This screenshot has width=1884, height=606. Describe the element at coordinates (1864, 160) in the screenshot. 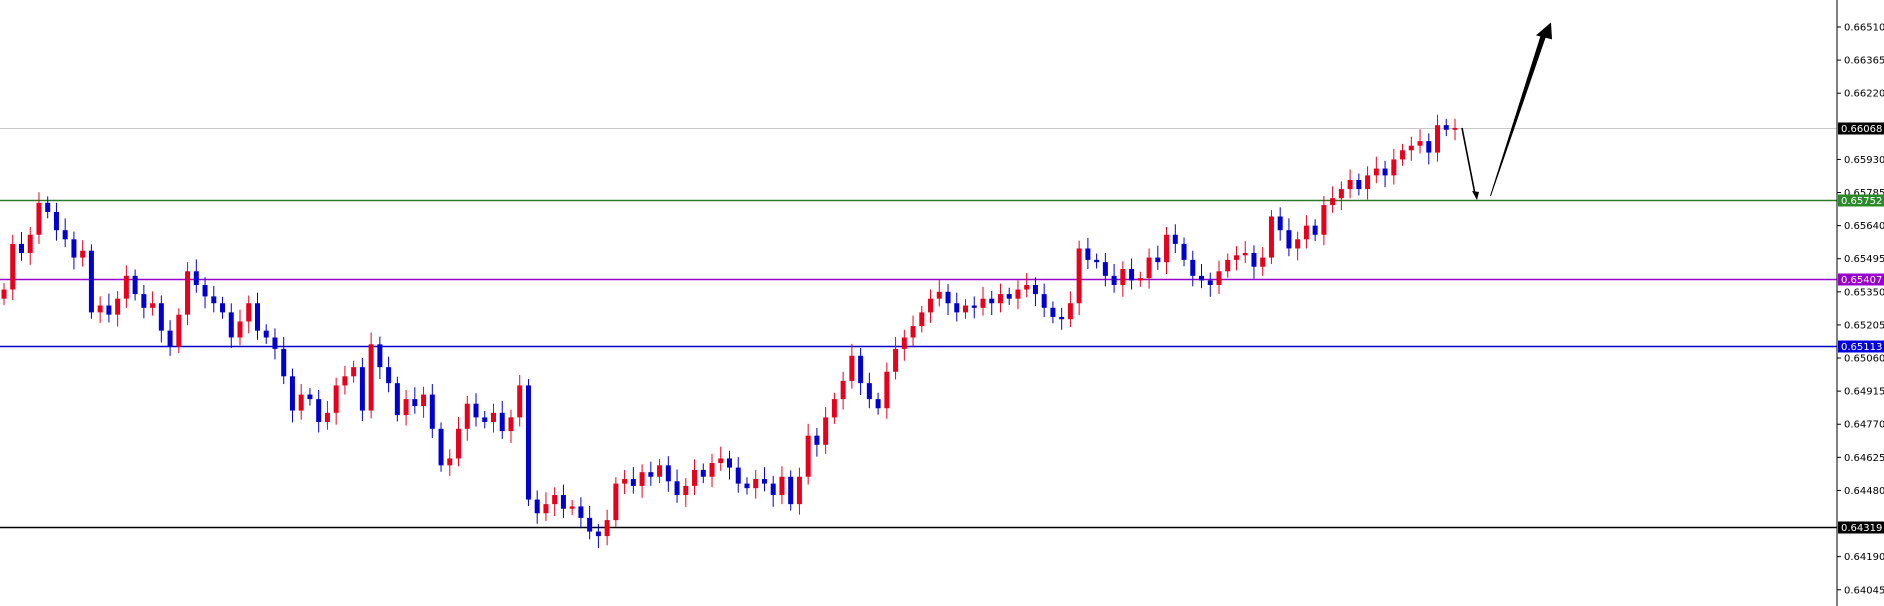

I see `y-tick-label: 0.65930` at that location.